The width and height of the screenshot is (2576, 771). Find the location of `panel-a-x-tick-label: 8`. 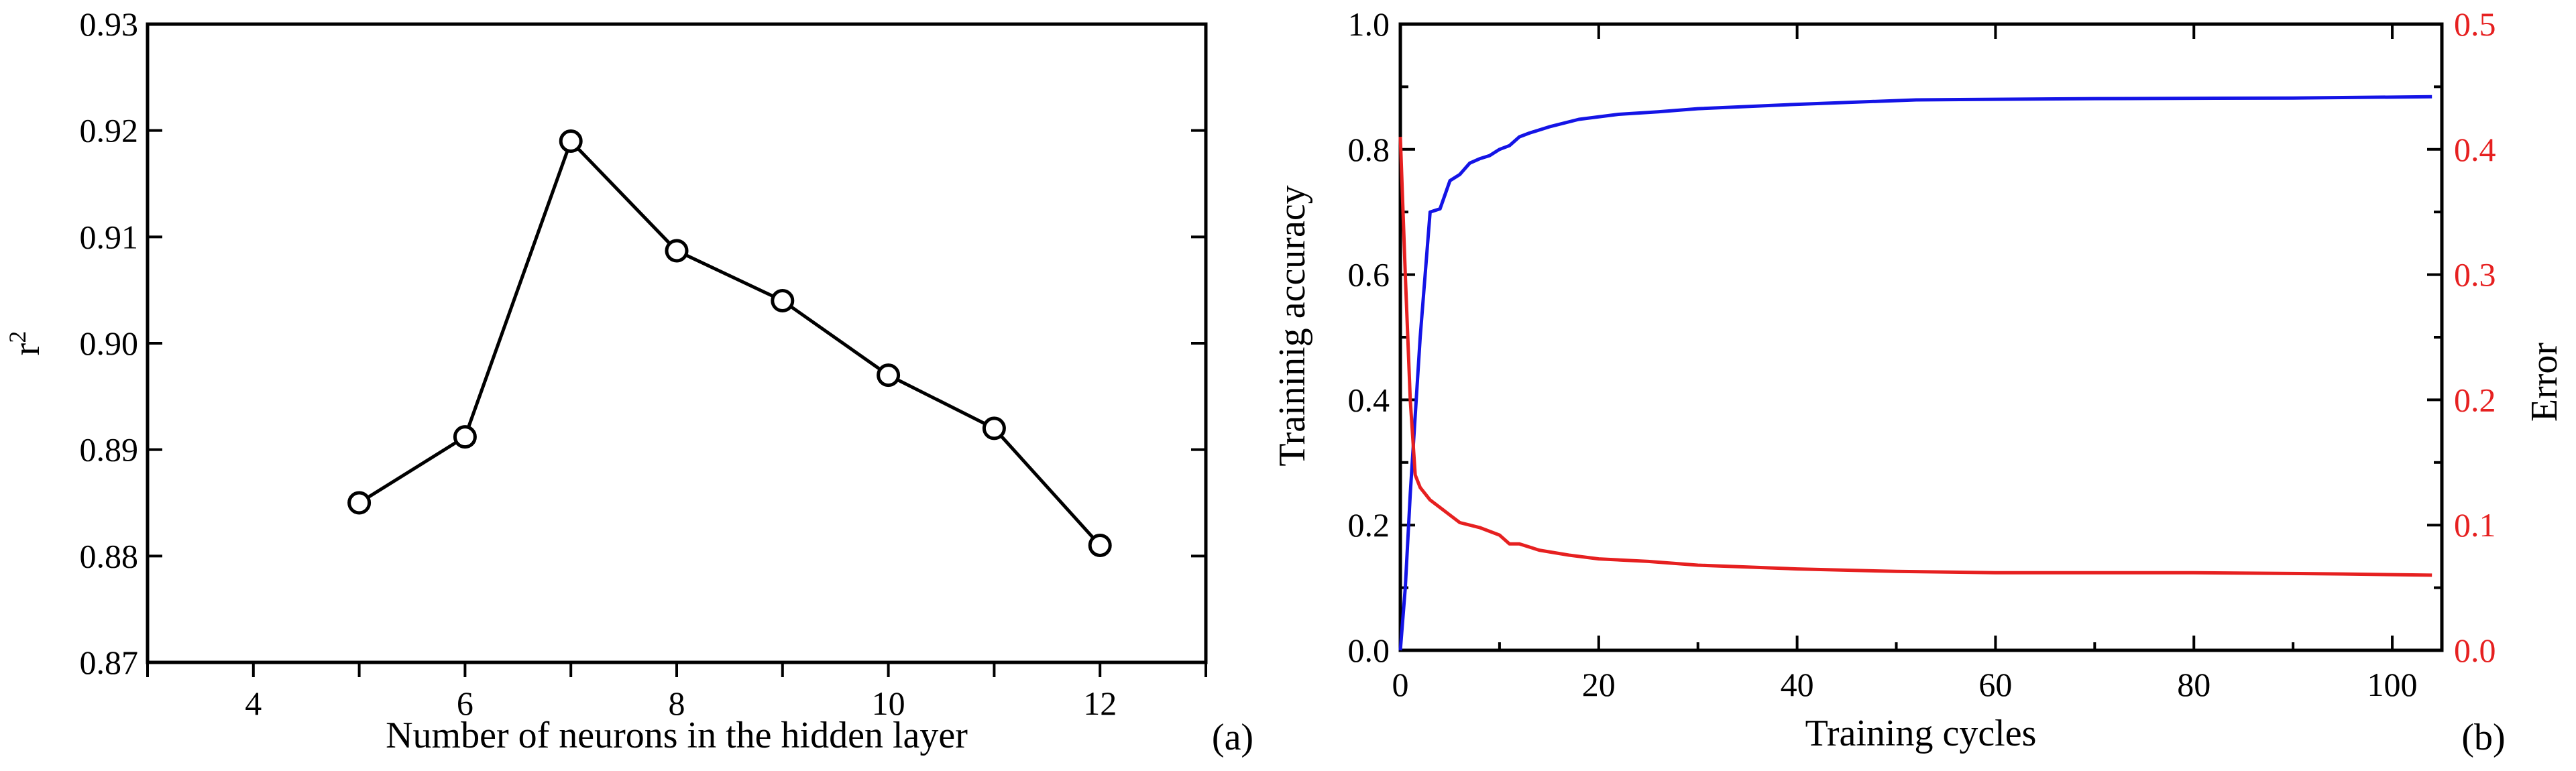

panel-a-x-tick-label: 8 is located at coordinates (677, 703).